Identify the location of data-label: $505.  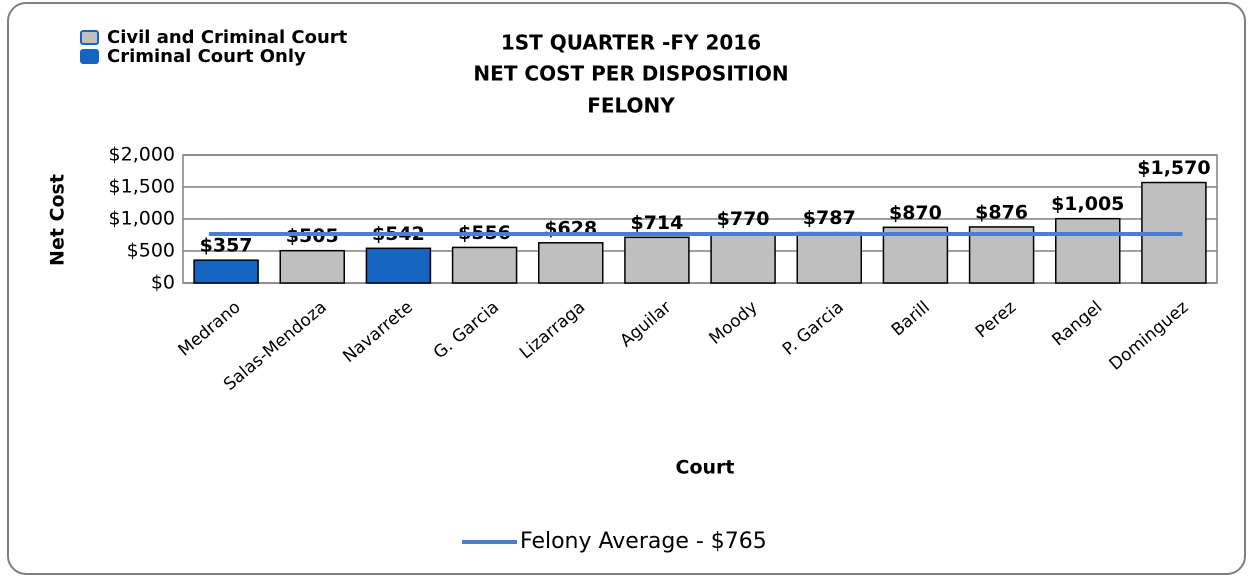
(312, 236).